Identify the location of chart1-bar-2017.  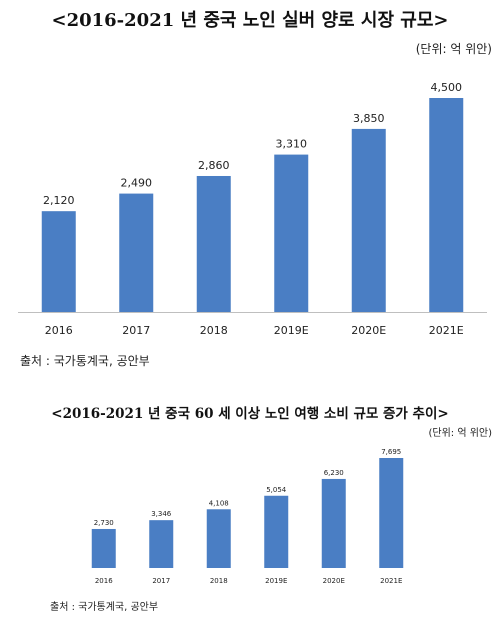
(136, 252).